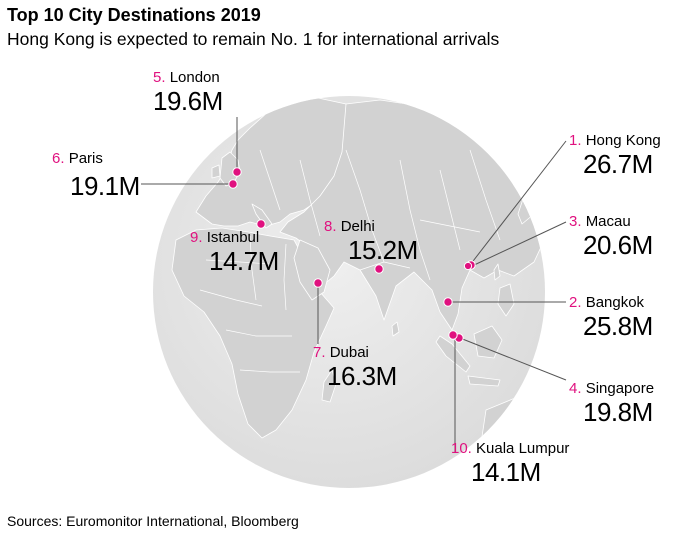 The image size is (674, 533). I want to click on land-java, so click(484, 381).